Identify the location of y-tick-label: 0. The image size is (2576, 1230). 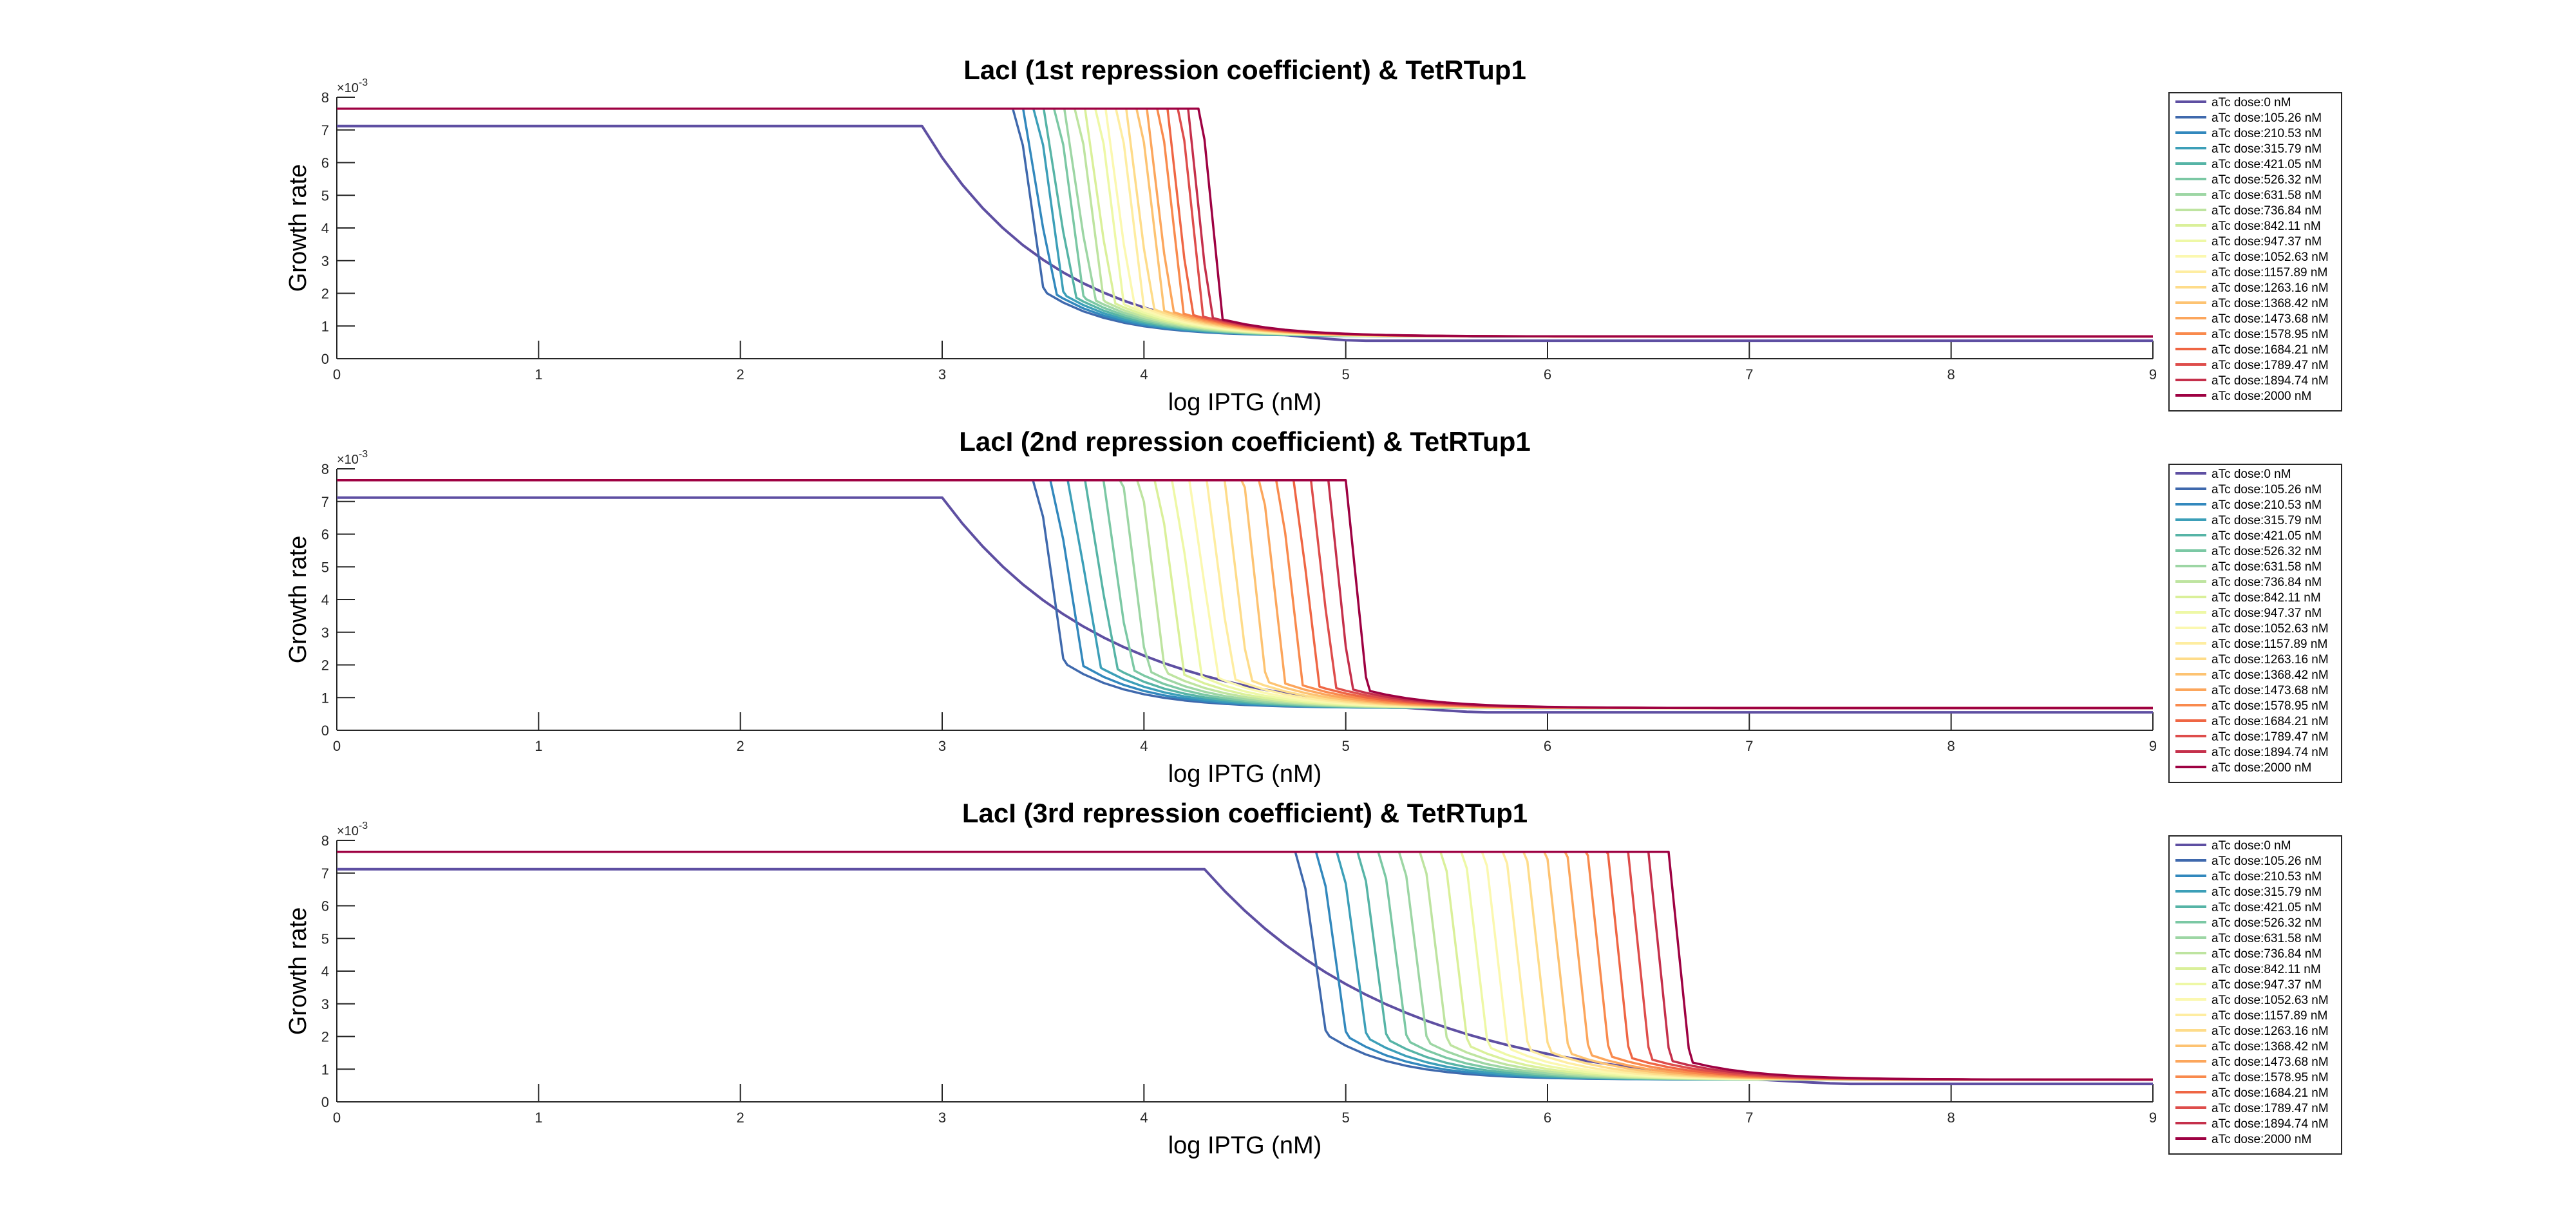
(325, 359).